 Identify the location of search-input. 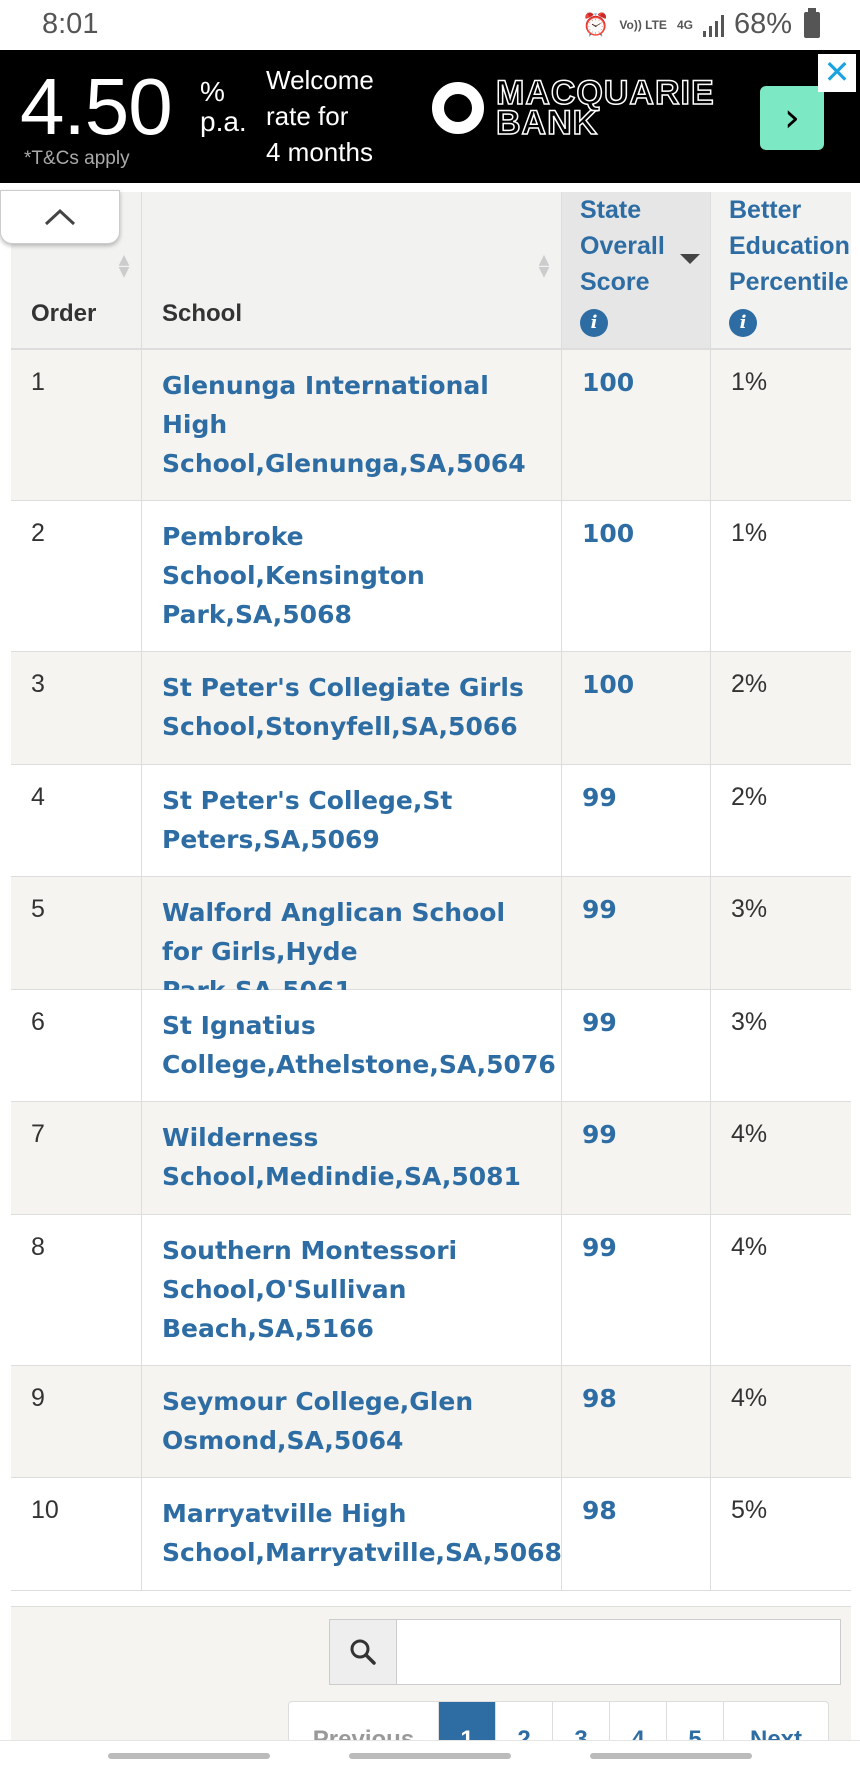
(617, 1652).